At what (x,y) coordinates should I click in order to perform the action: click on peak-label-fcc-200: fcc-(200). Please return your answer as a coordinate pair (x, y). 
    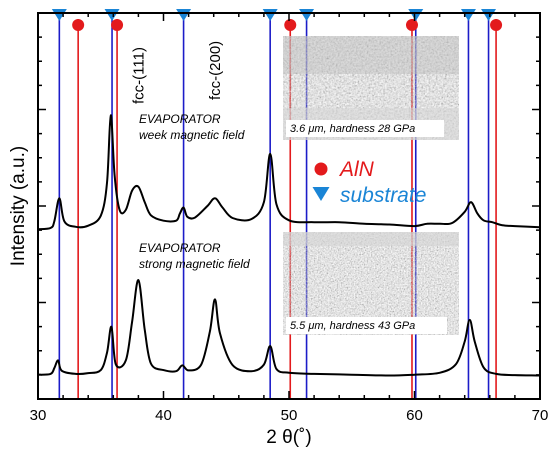
    Looking at the image, I should click on (215, 70).